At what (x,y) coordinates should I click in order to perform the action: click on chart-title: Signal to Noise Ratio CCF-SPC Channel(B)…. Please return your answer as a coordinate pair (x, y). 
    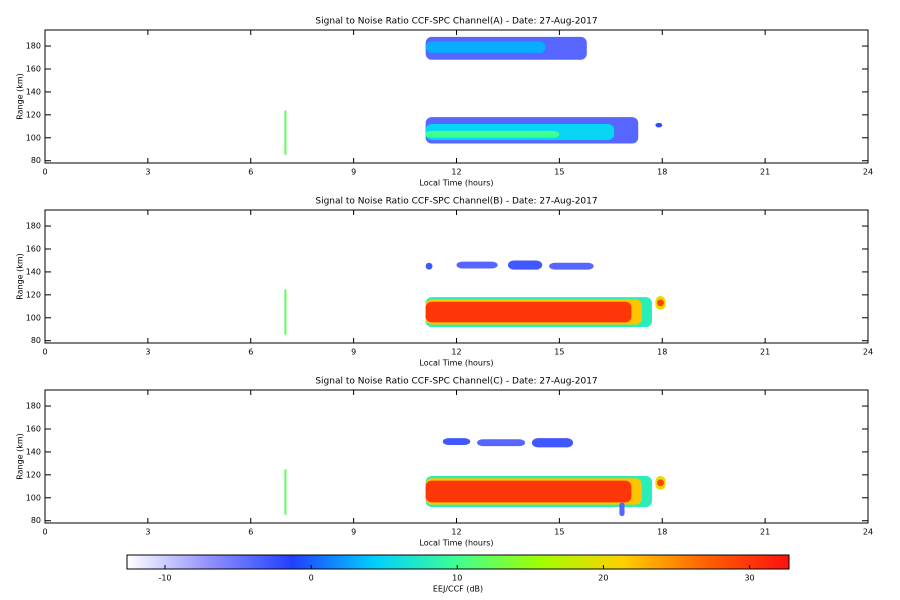
    Looking at the image, I should click on (456, 202).